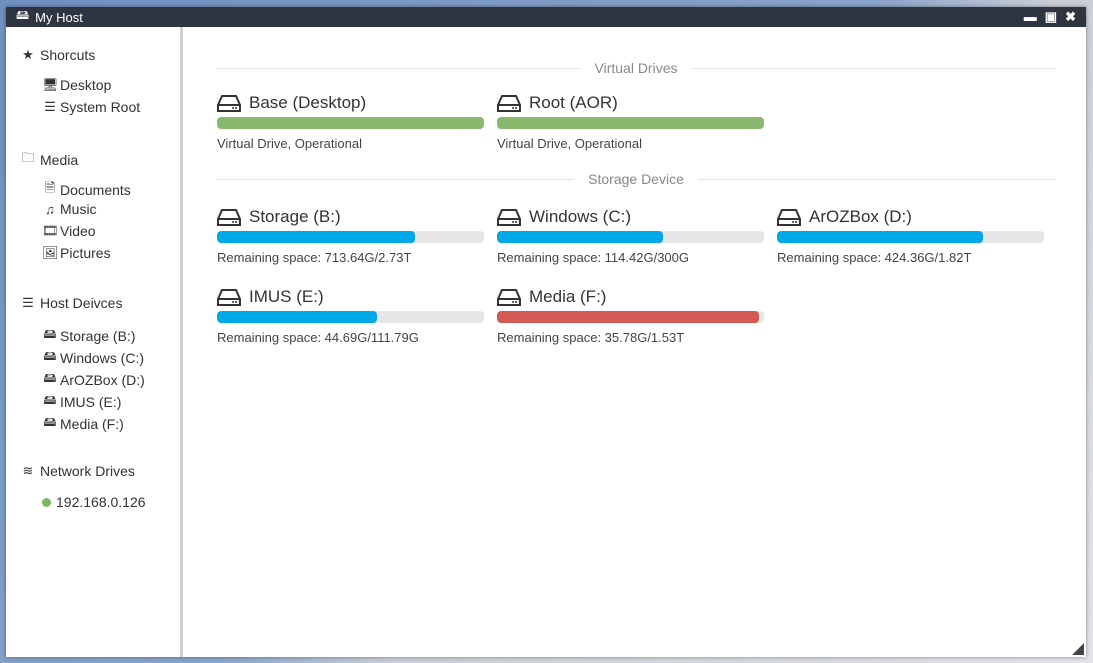 This screenshot has width=1093, height=663. I want to click on divider-storage-device: Storage Device, so click(636, 179).